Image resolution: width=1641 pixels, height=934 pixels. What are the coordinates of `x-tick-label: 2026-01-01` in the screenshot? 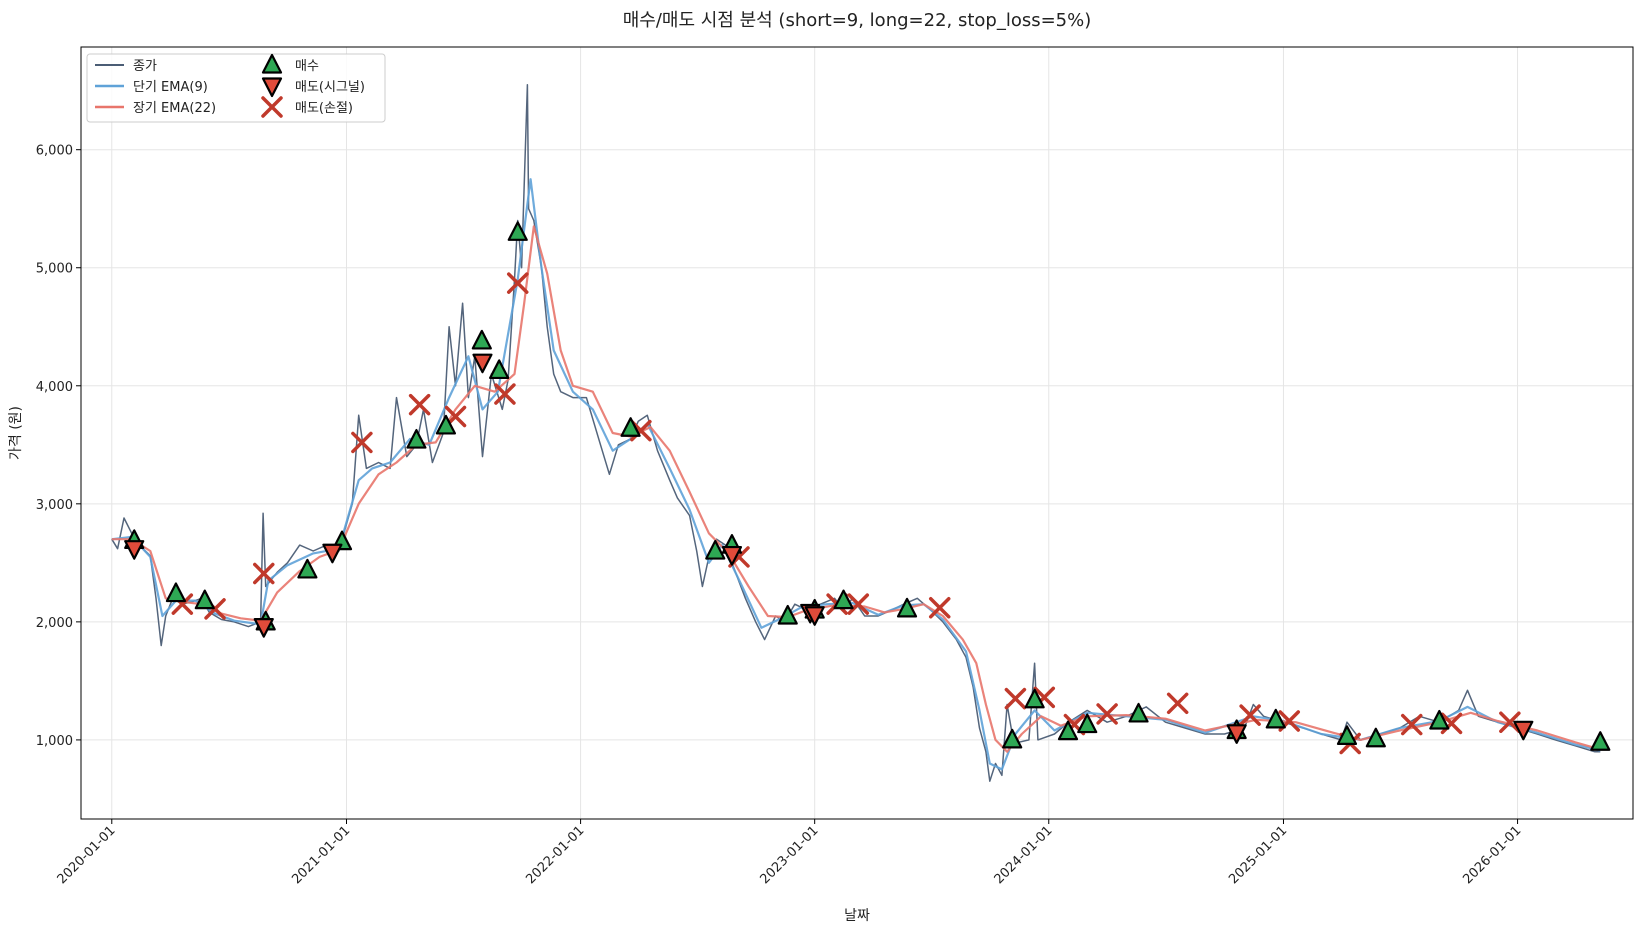 It's located at (1492, 855).